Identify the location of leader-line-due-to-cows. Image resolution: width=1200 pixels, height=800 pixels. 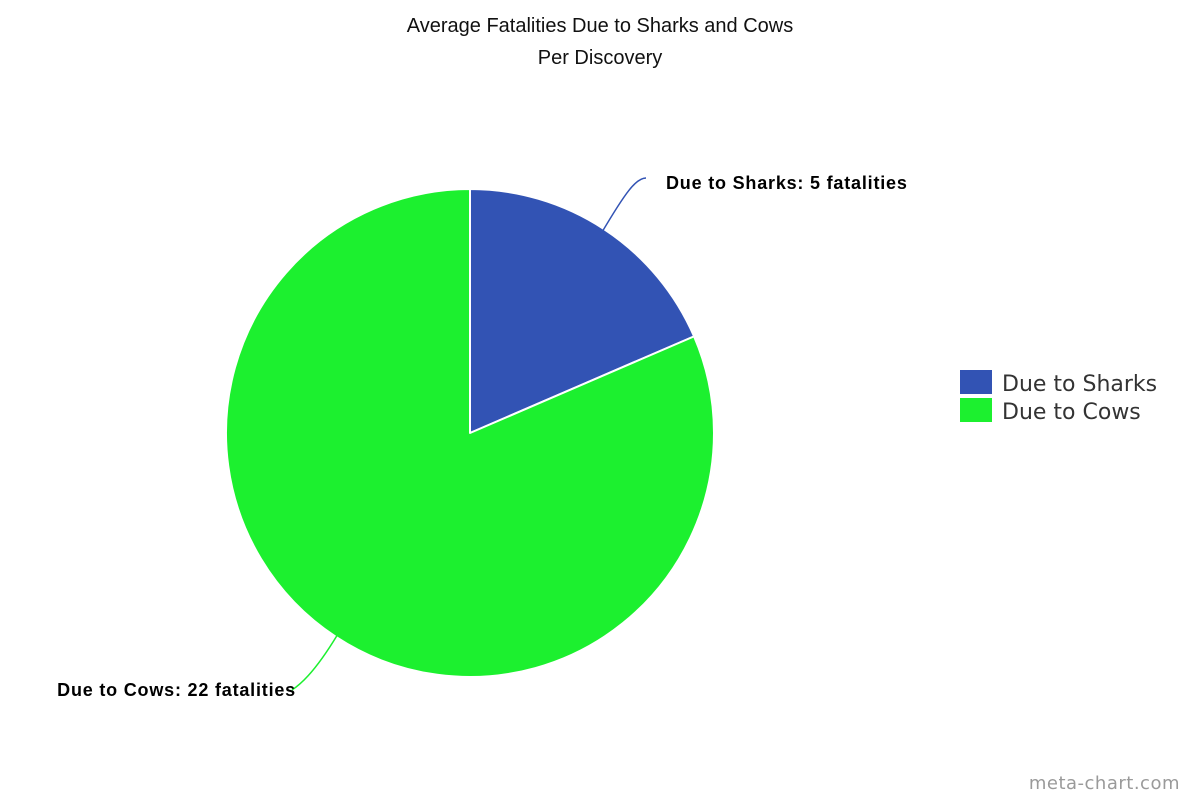
(315, 661).